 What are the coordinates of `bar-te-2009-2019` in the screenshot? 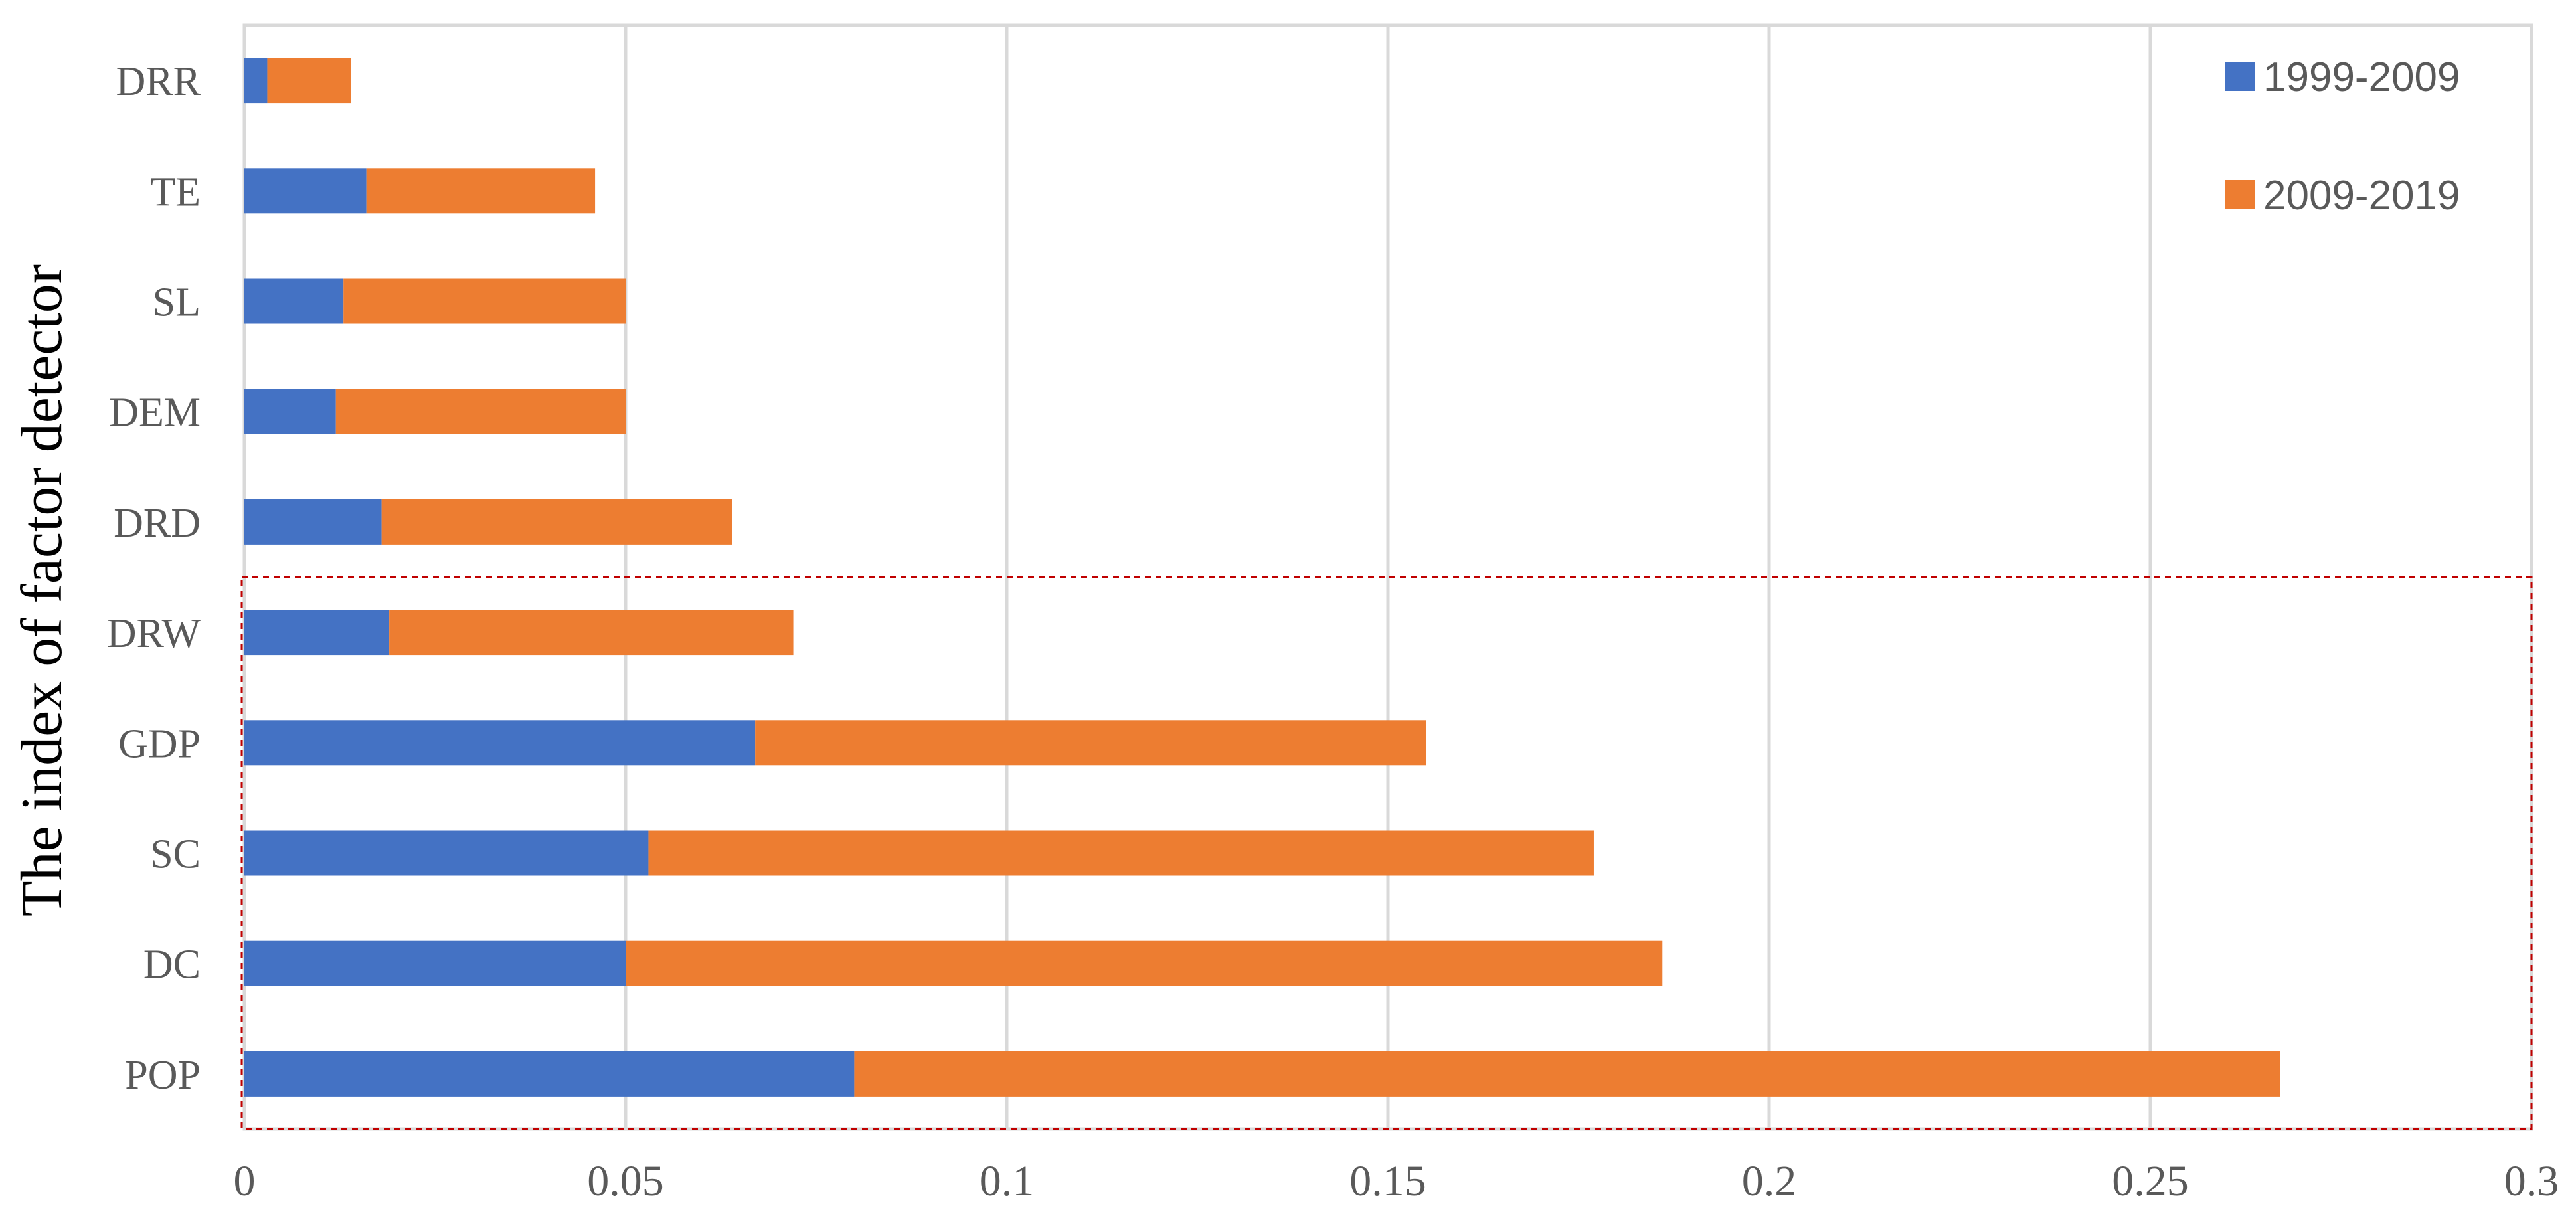 It's located at (481, 191).